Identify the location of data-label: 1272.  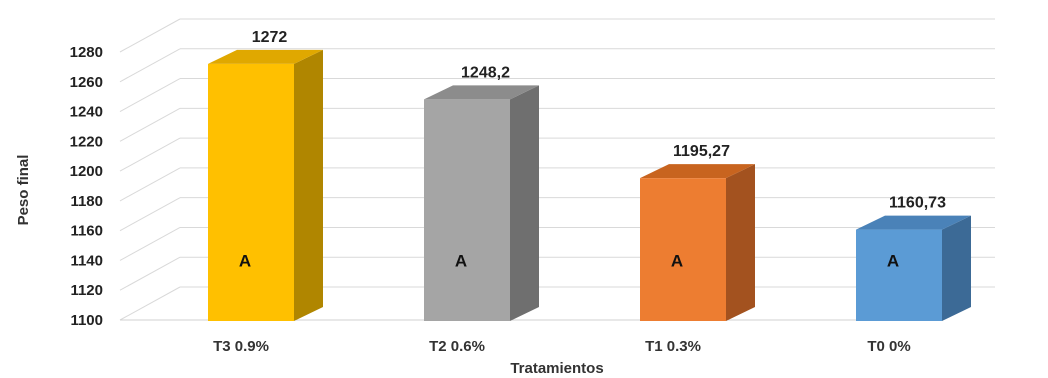
(270, 37).